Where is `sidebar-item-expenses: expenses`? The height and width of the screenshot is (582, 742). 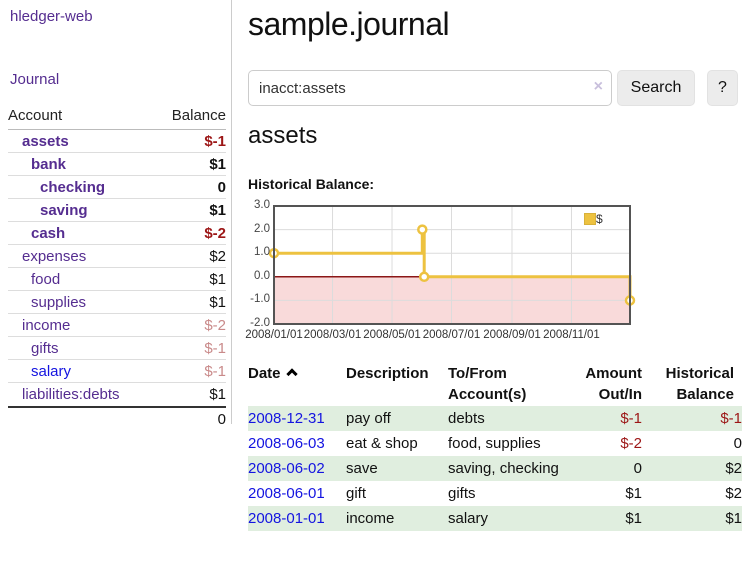 sidebar-item-expenses: expenses is located at coordinates (54, 256).